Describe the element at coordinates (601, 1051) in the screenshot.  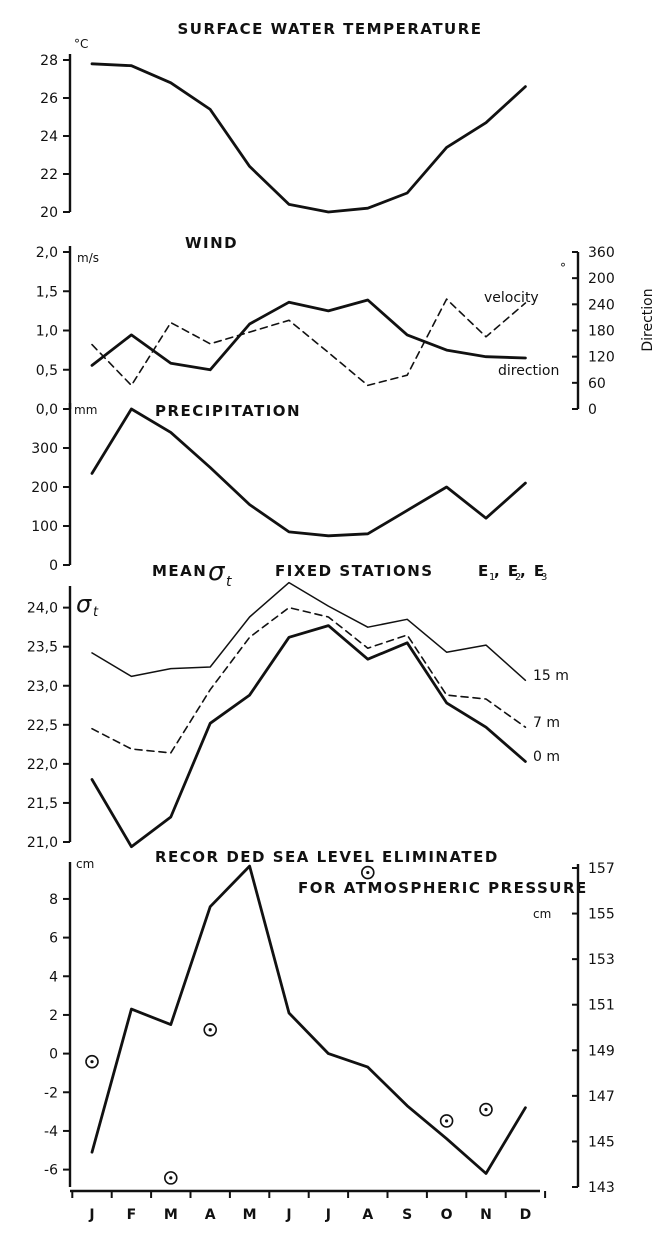
I see `sealevel-axis2-tick-label: 149` at that location.